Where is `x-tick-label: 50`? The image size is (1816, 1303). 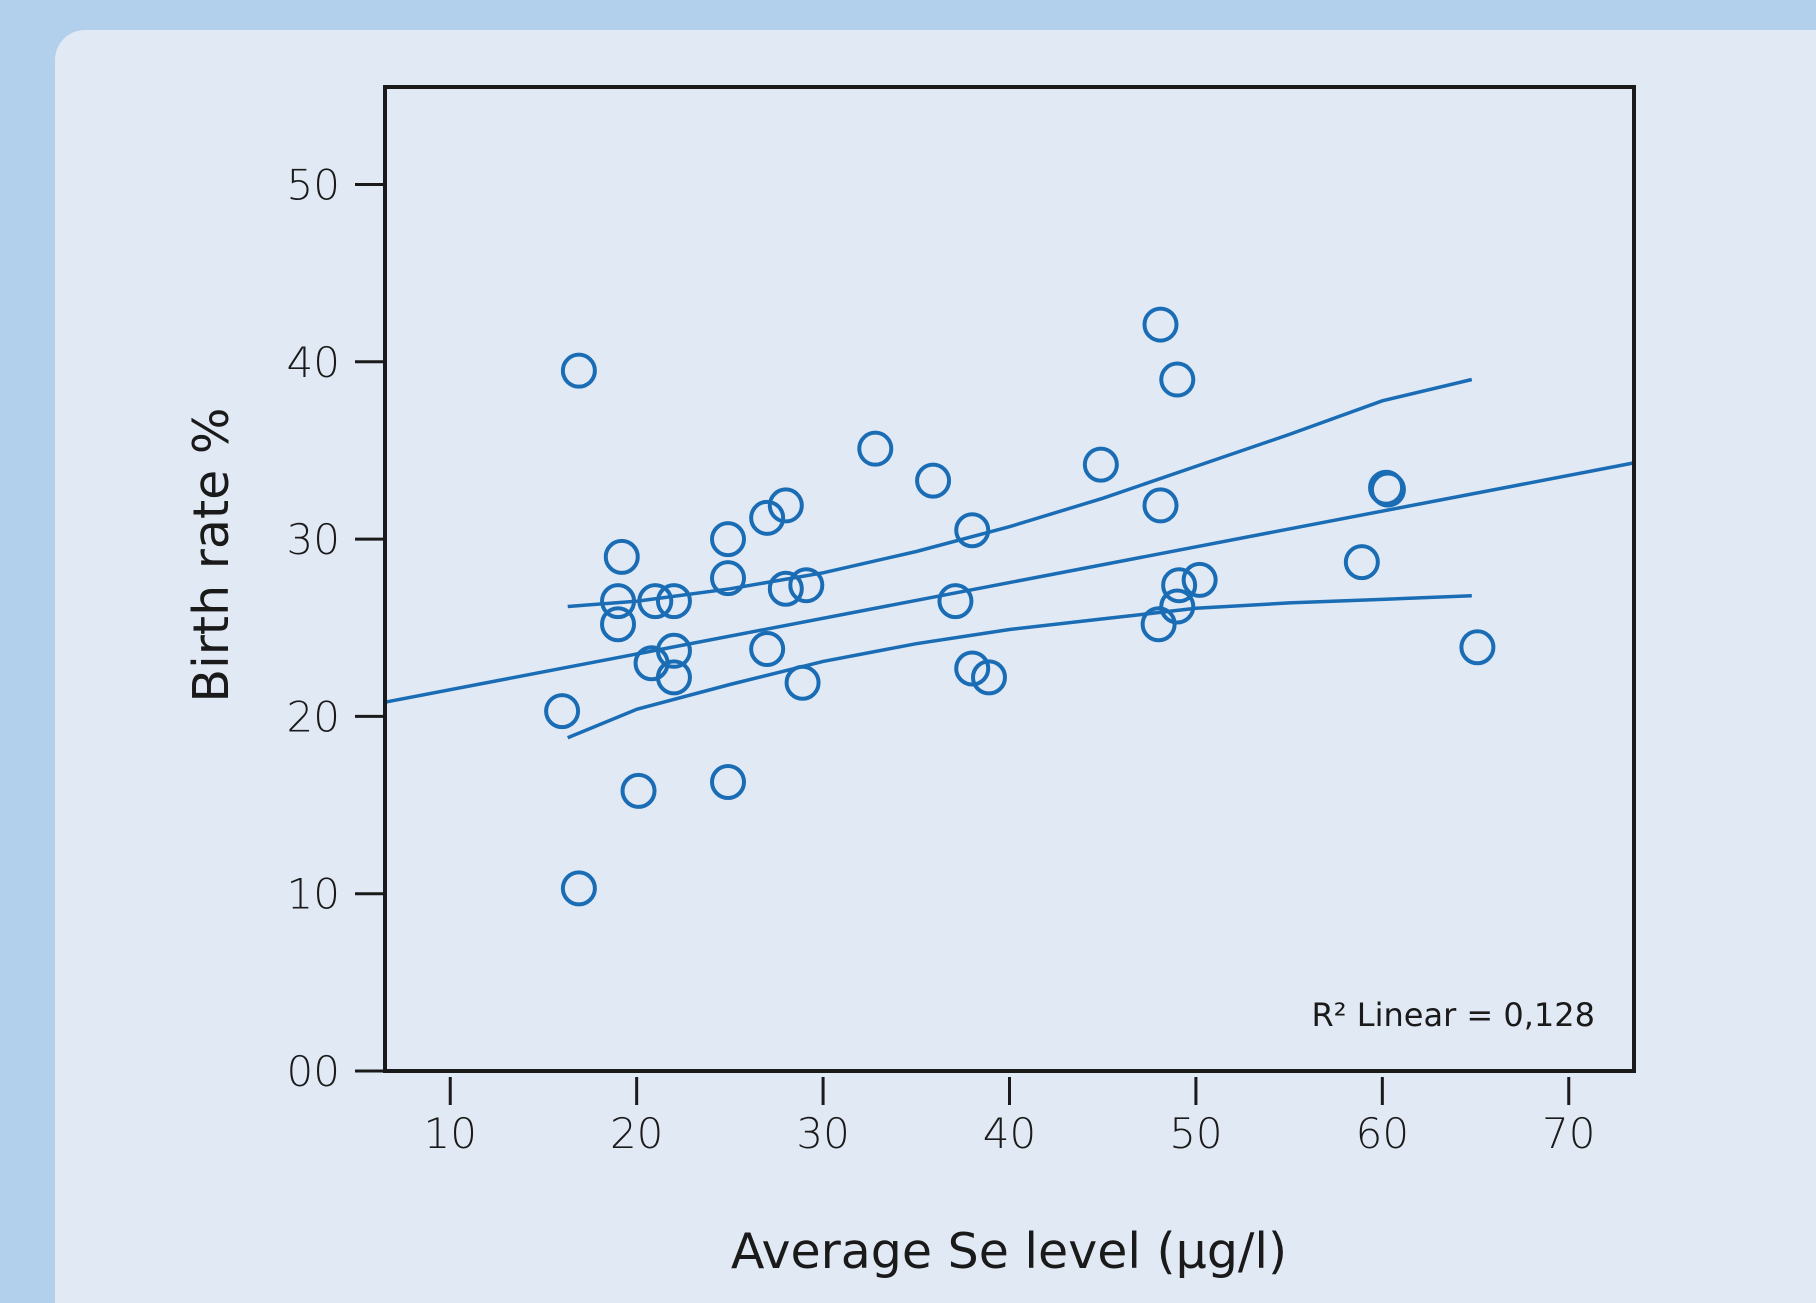
x-tick-label: 50 is located at coordinates (1195, 1133).